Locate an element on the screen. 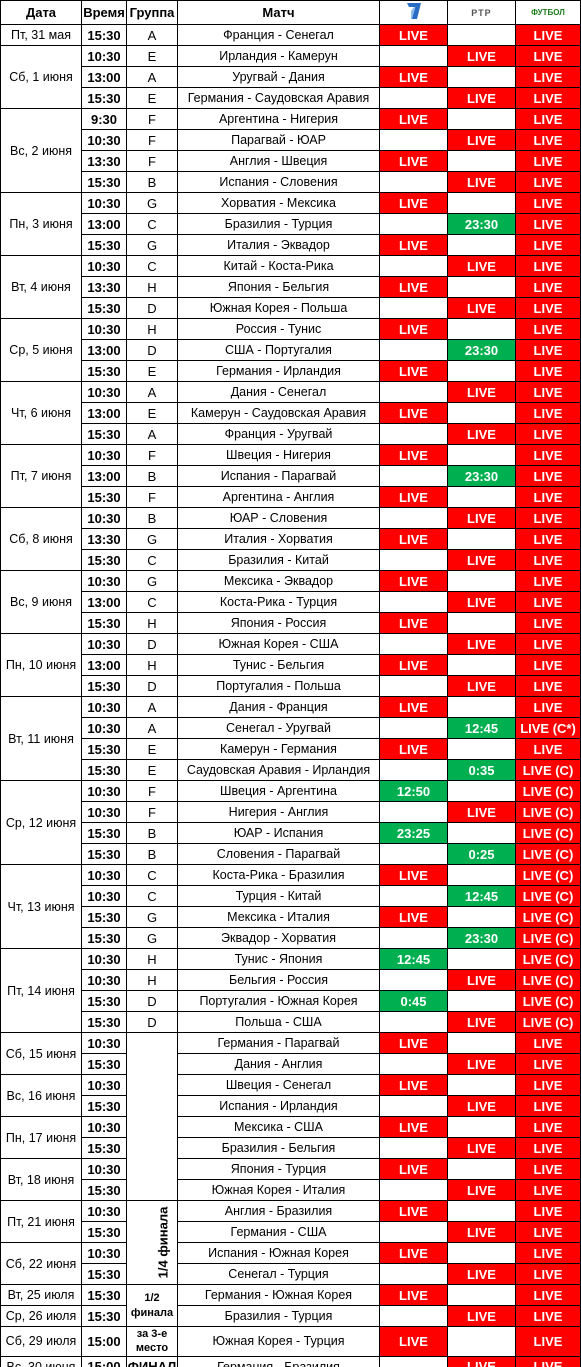 This screenshot has width=581, height=1367. header-row: Дата Время Группа Матч РТР ФУТБОЛ is located at coordinates (290, 12).